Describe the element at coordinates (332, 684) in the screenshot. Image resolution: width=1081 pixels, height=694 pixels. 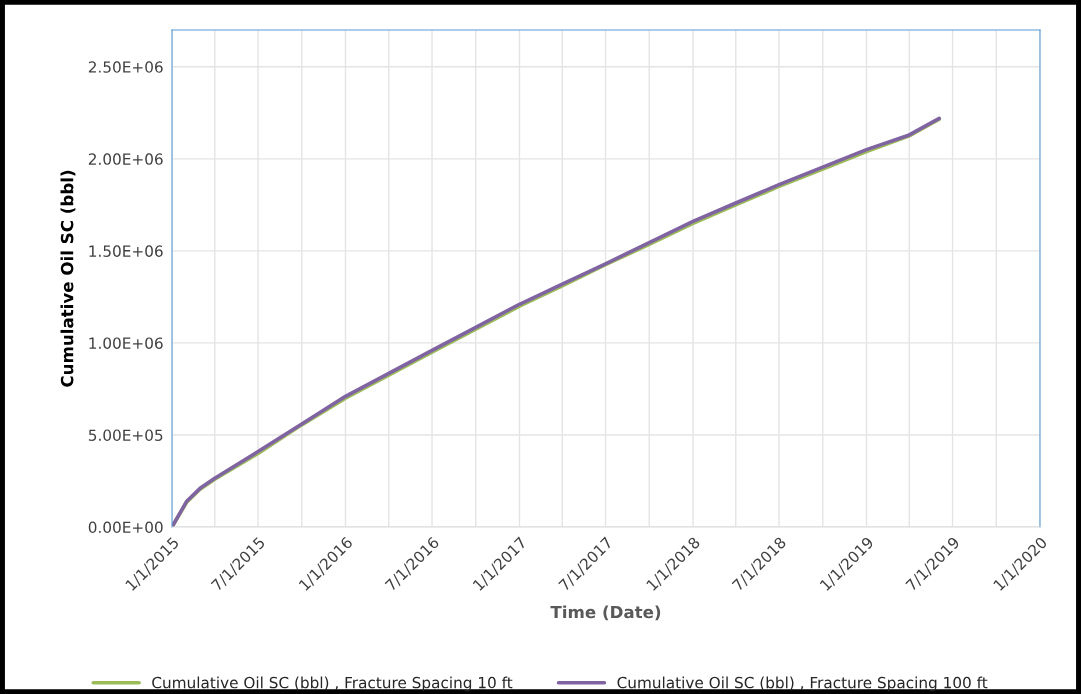
I see `legend-label: Cumulative Oil SC (bbl) , Fracture Spacing 10 ft` at that location.